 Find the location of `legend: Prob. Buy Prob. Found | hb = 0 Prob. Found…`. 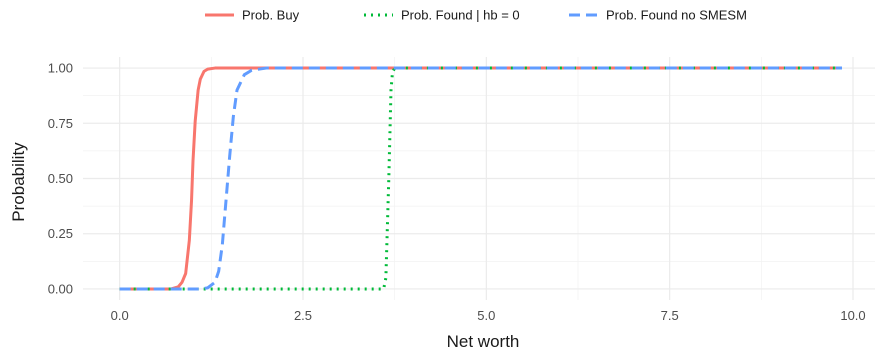

legend: Prob. Buy Prob. Found | hb = 0 Prob. Found… is located at coordinates (476, 15).